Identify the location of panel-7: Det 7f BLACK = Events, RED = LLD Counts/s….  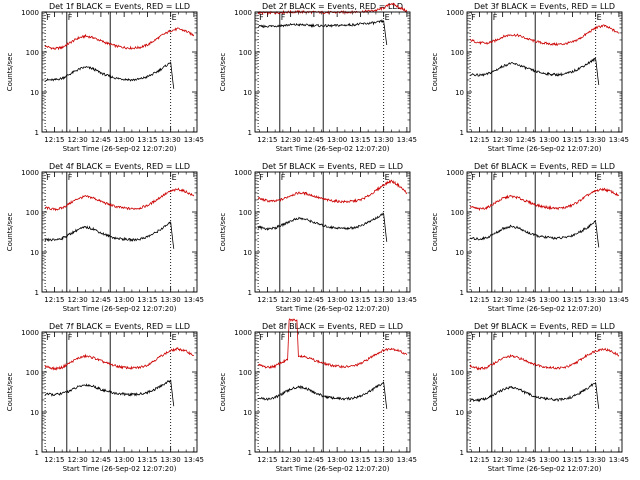
(105, 397).